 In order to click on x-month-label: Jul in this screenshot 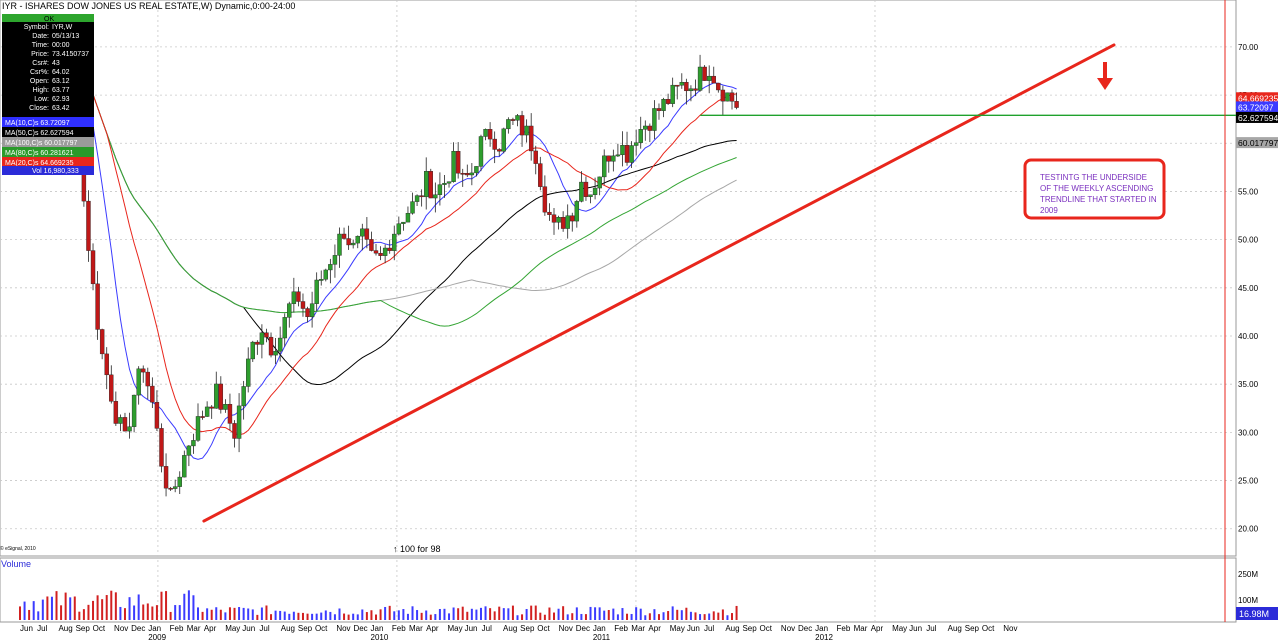, I will do `click(264, 628)`.